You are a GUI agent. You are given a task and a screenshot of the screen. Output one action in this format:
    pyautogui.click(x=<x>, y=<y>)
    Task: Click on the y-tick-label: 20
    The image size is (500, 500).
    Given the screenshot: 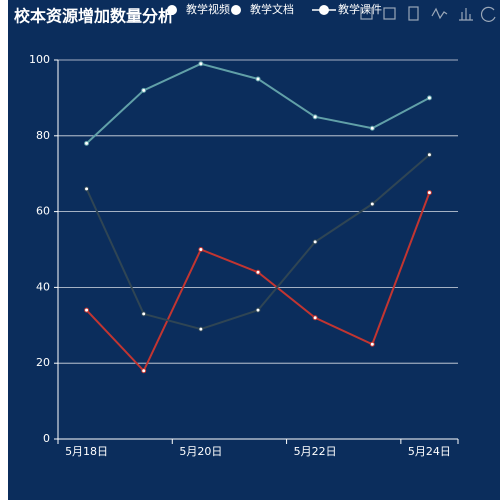 What is the action you would take?
    pyautogui.click(x=43, y=362)
    